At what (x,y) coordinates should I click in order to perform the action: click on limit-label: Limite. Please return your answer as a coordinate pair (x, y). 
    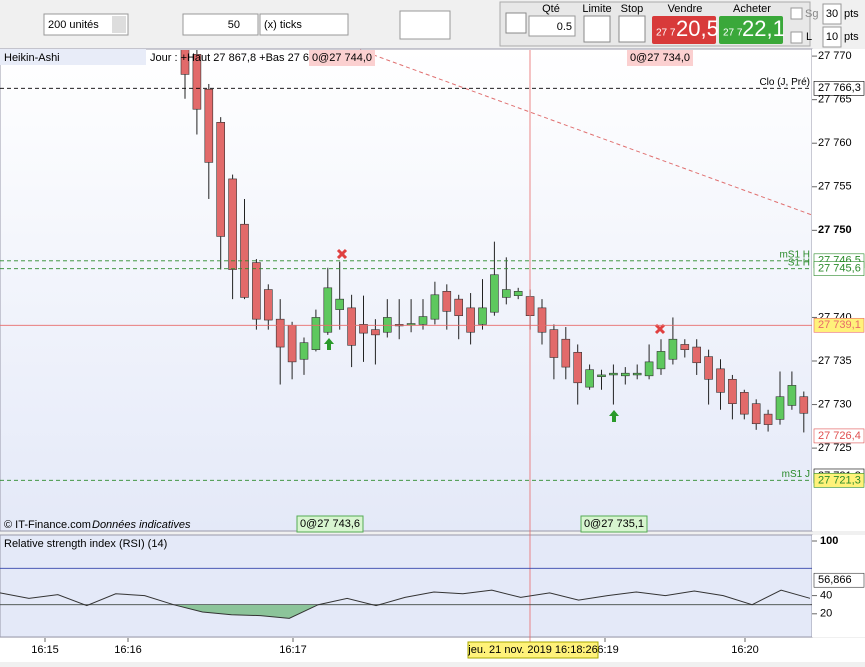
    Looking at the image, I should click on (596, 9).